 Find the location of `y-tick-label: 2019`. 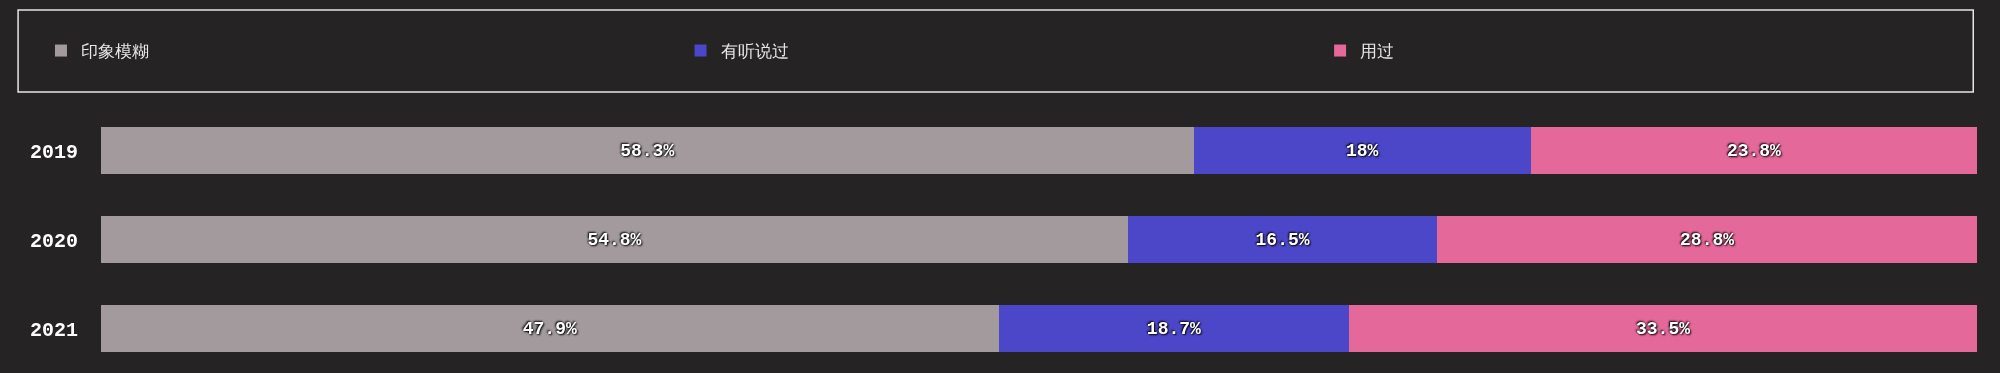

y-tick-label: 2019 is located at coordinates (53, 152).